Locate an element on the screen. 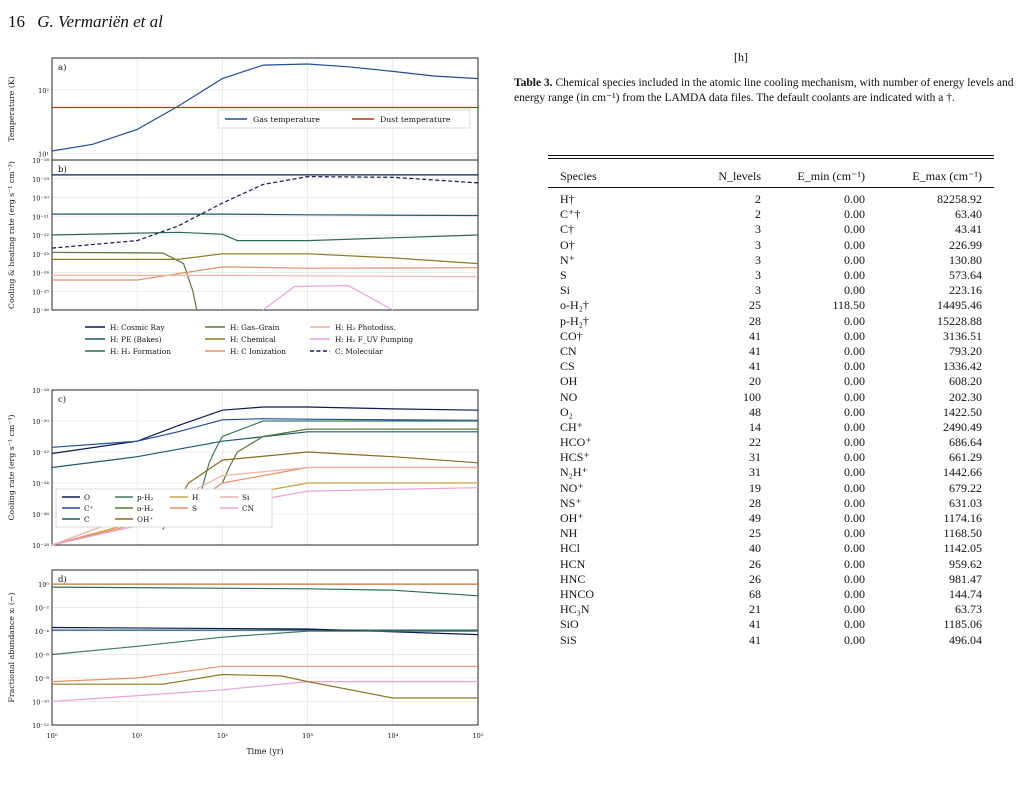  emin-cell: 118.50 is located at coordinates (848, 305).